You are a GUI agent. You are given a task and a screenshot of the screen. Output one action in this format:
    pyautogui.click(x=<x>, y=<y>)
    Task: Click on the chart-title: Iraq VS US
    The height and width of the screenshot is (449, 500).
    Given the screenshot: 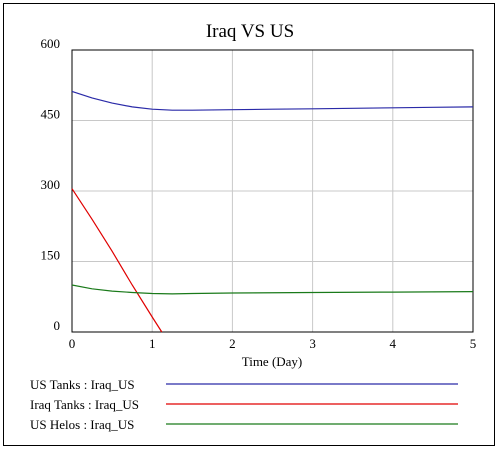 What is the action you would take?
    pyautogui.click(x=250, y=31)
    